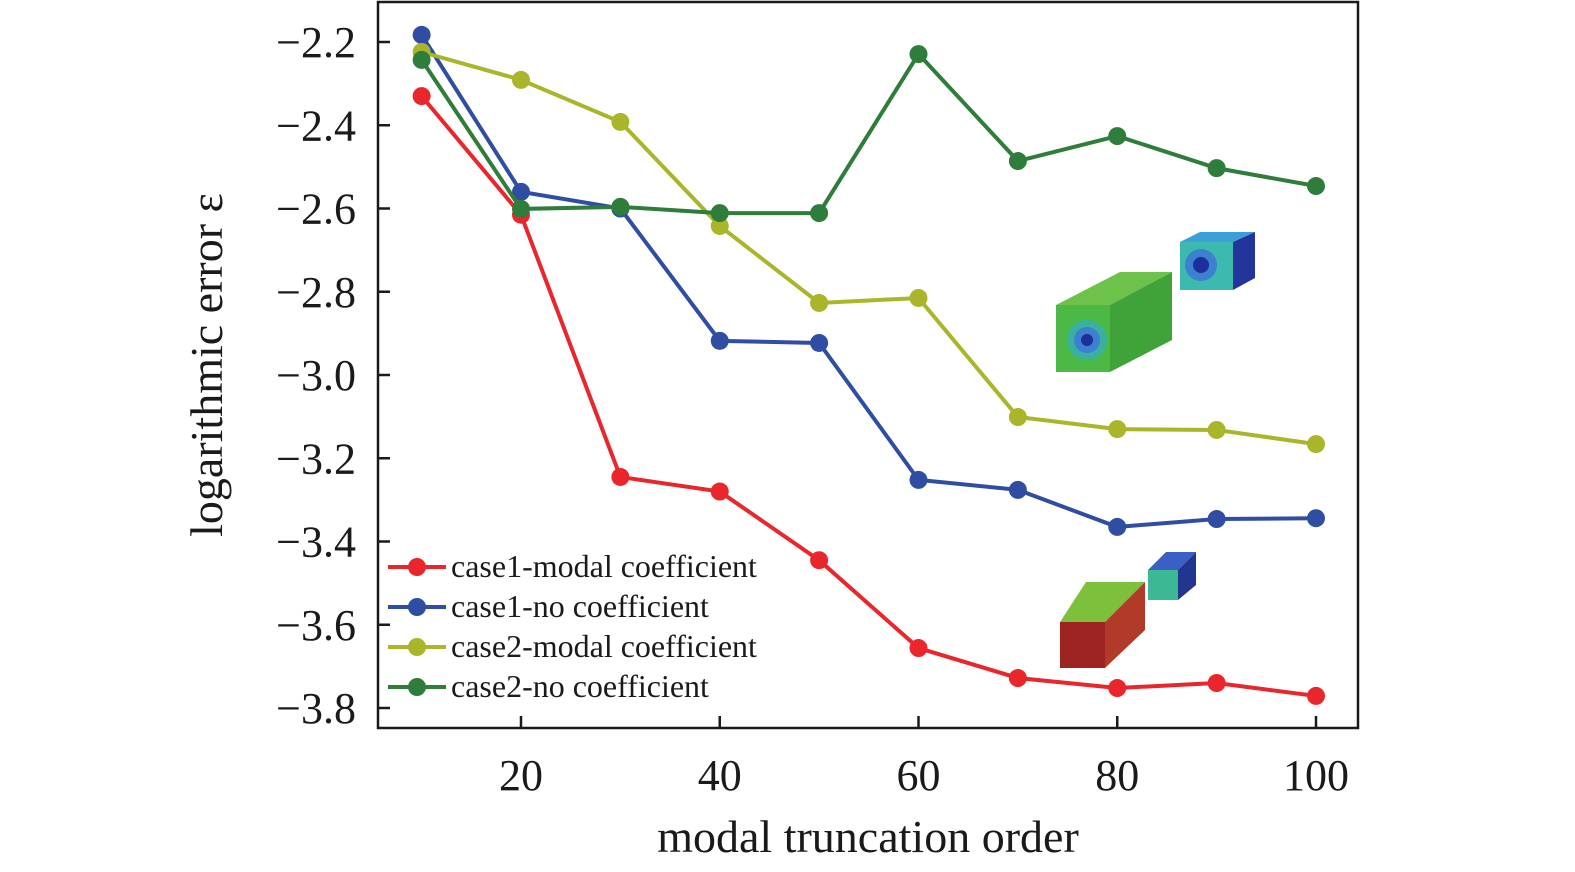 The width and height of the screenshot is (1575, 872). I want to click on legend-item: case1-modal coefficient, so click(572, 566).